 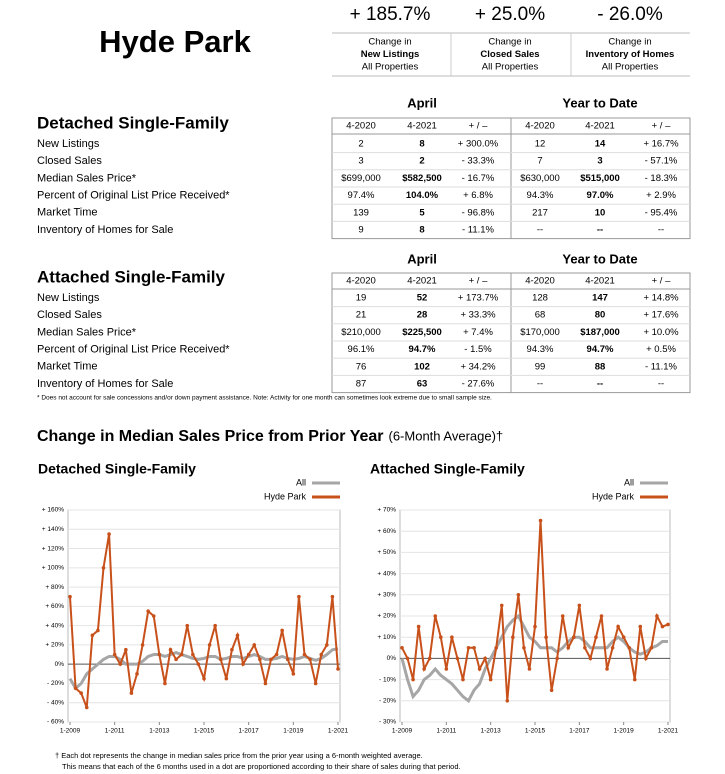 What do you see at coordinates (668, 731) in the screenshot?
I see `x-tick-label: 1-2021` at bounding box center [668, 731].